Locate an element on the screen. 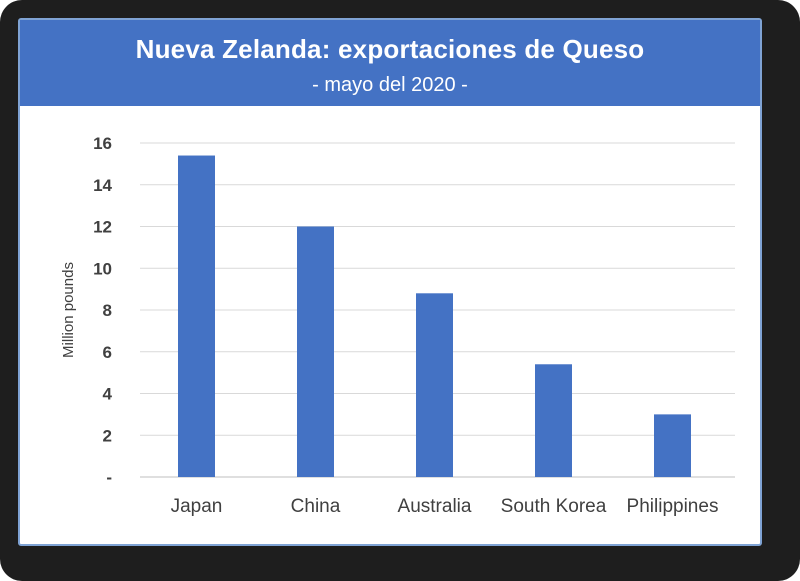 This screenshot has width=800, height=581. y-tick-label: 4 is located at coordinates (108, 394).